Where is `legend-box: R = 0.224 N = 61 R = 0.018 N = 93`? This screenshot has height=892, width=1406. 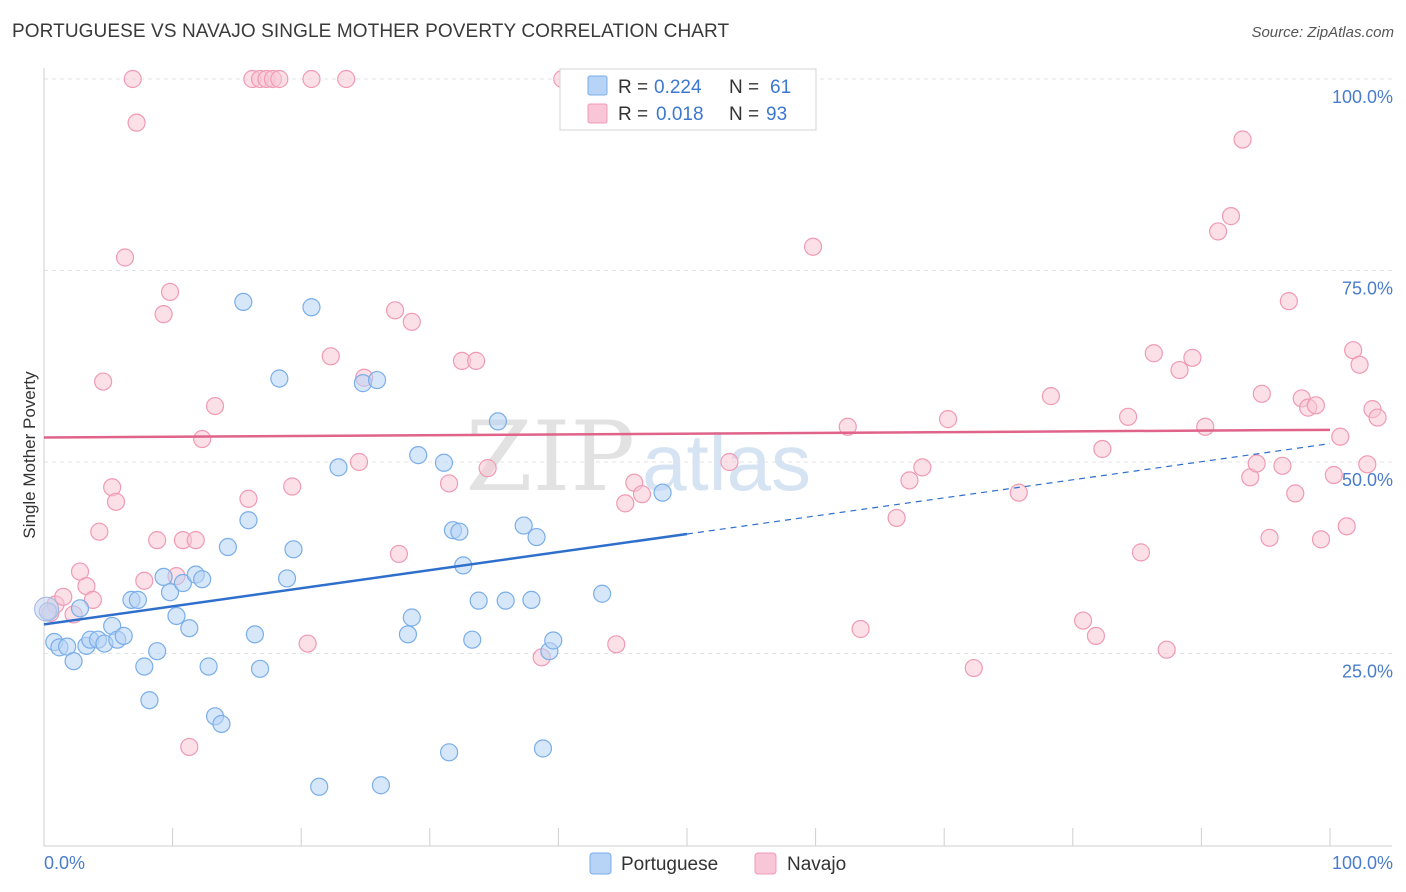 legend-box: R = 0.224 N = 61 R = 0.018 N = 93 is located at coordinates (688, 99).